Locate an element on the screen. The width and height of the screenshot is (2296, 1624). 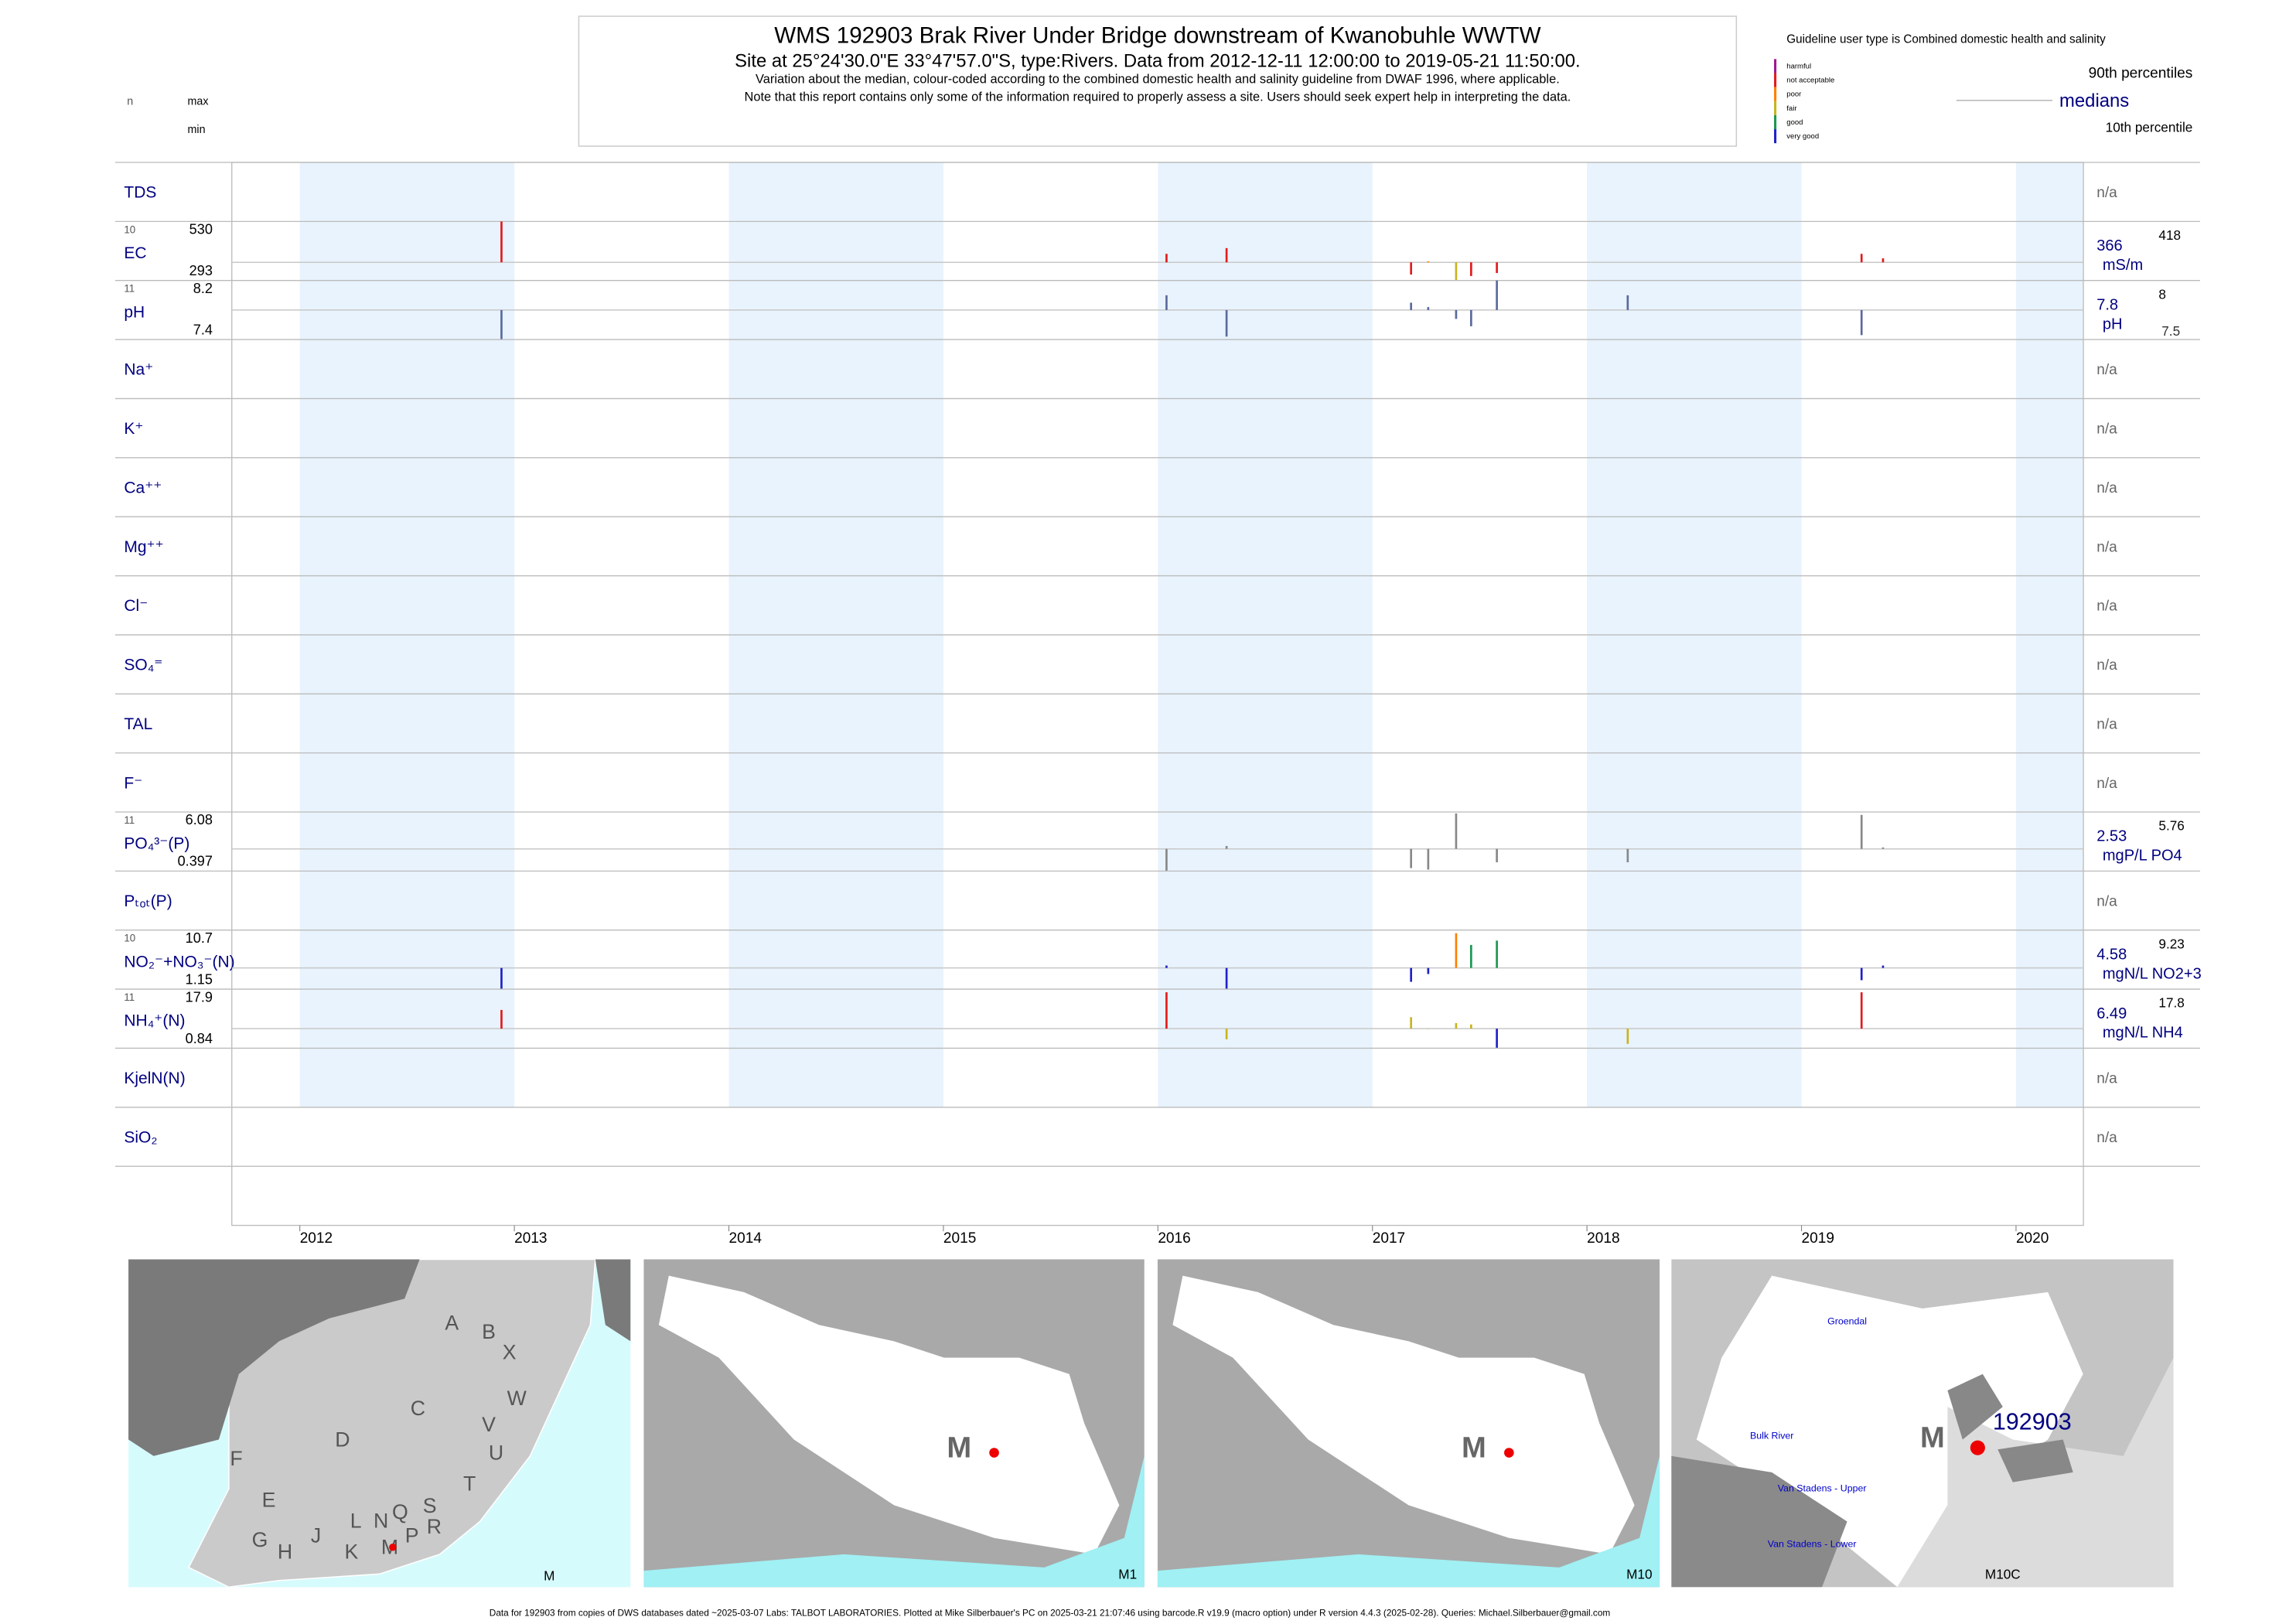
corner-n: n is located at coordinates (130, 102).